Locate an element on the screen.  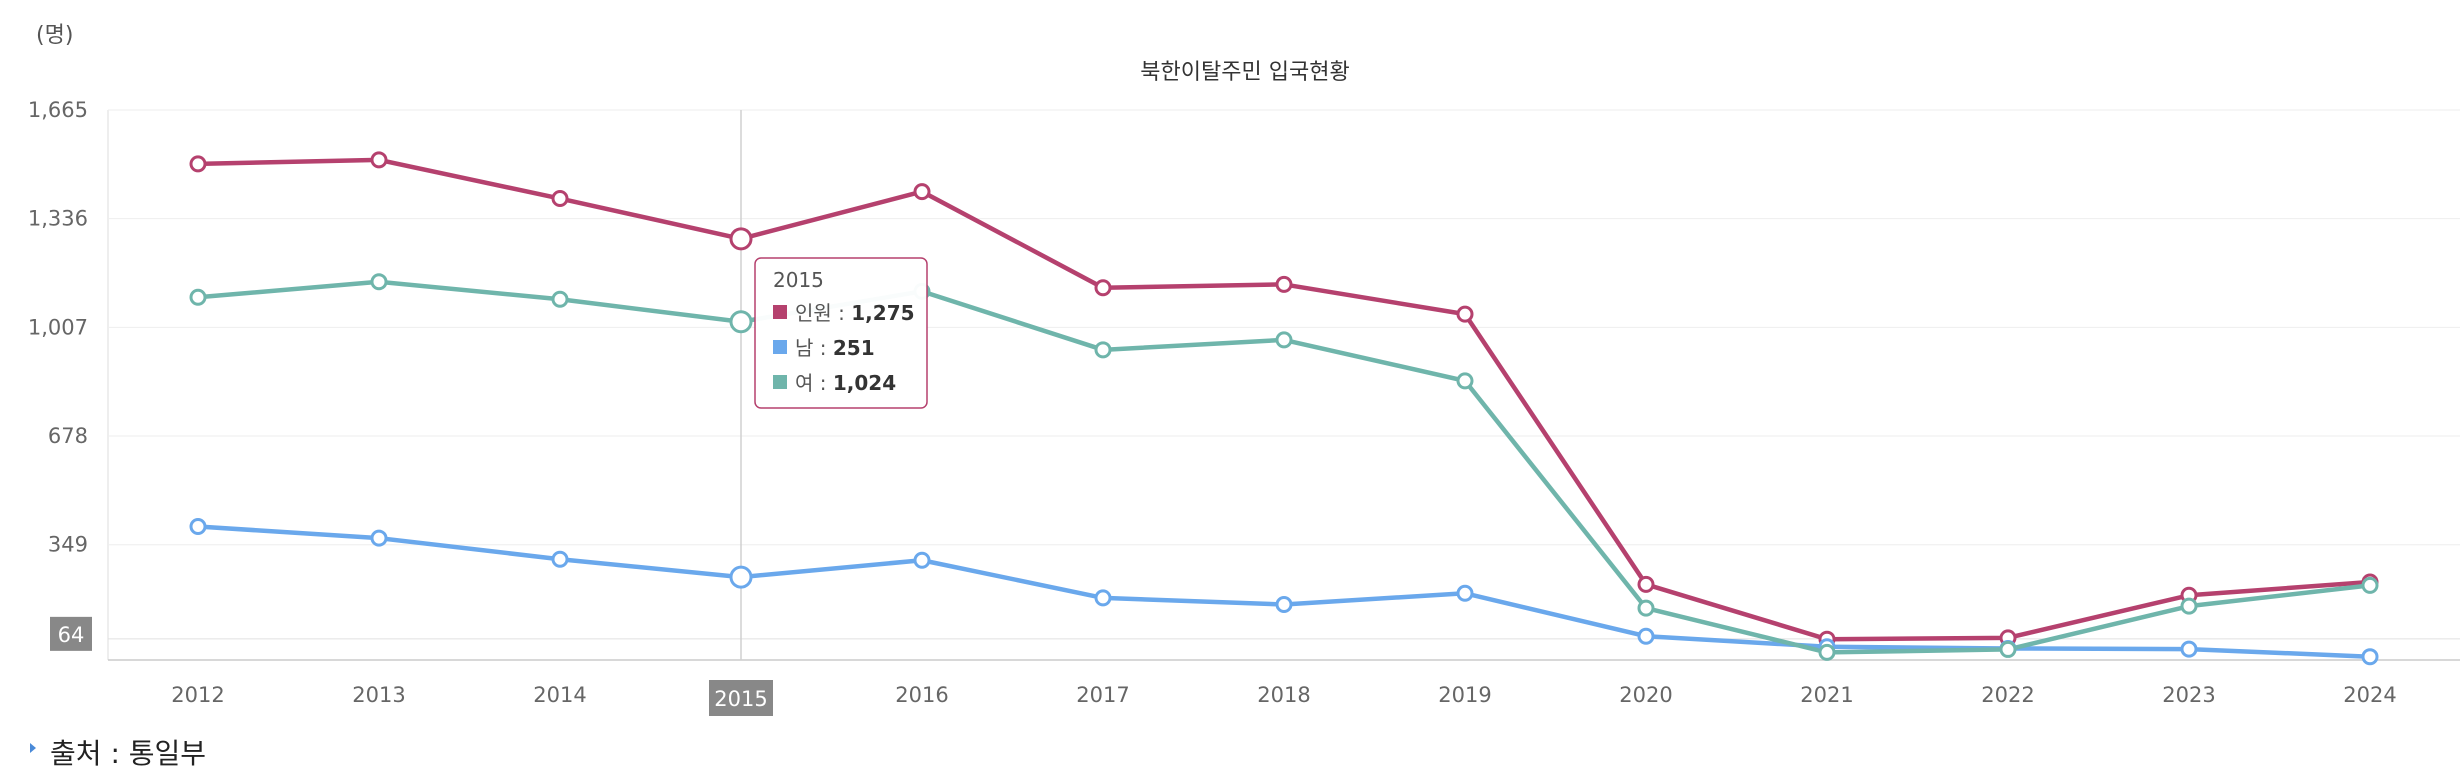
x-tick-label: 2024 is located at coordinates (2369, 695).